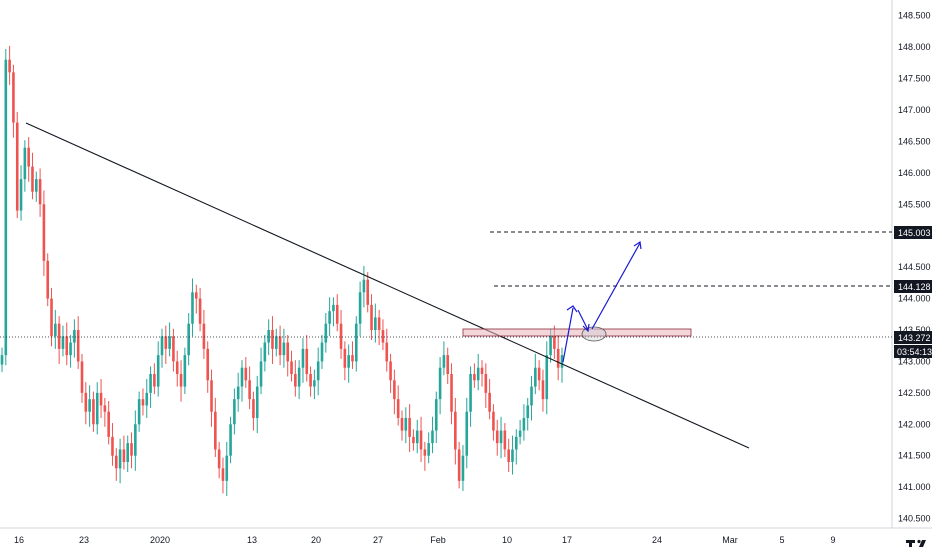 This screenshot has width=932, height=550. What do you see at coordinates (914, 287) in the screenshot?
I see `price-tag-lower-label: 144.128` at bounding box center [914, 287].